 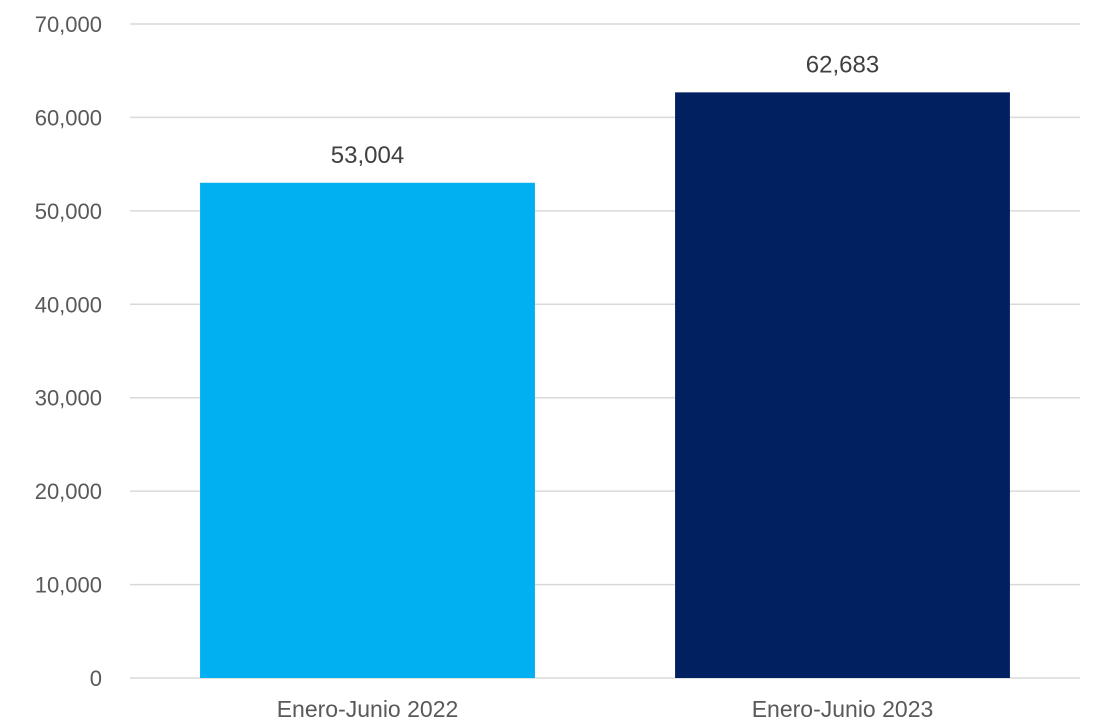 What do you see at coordinates (68, 117) in the screenshot?
I see `y-tick-label-6: 60,000` at bounding box center [68, 117].